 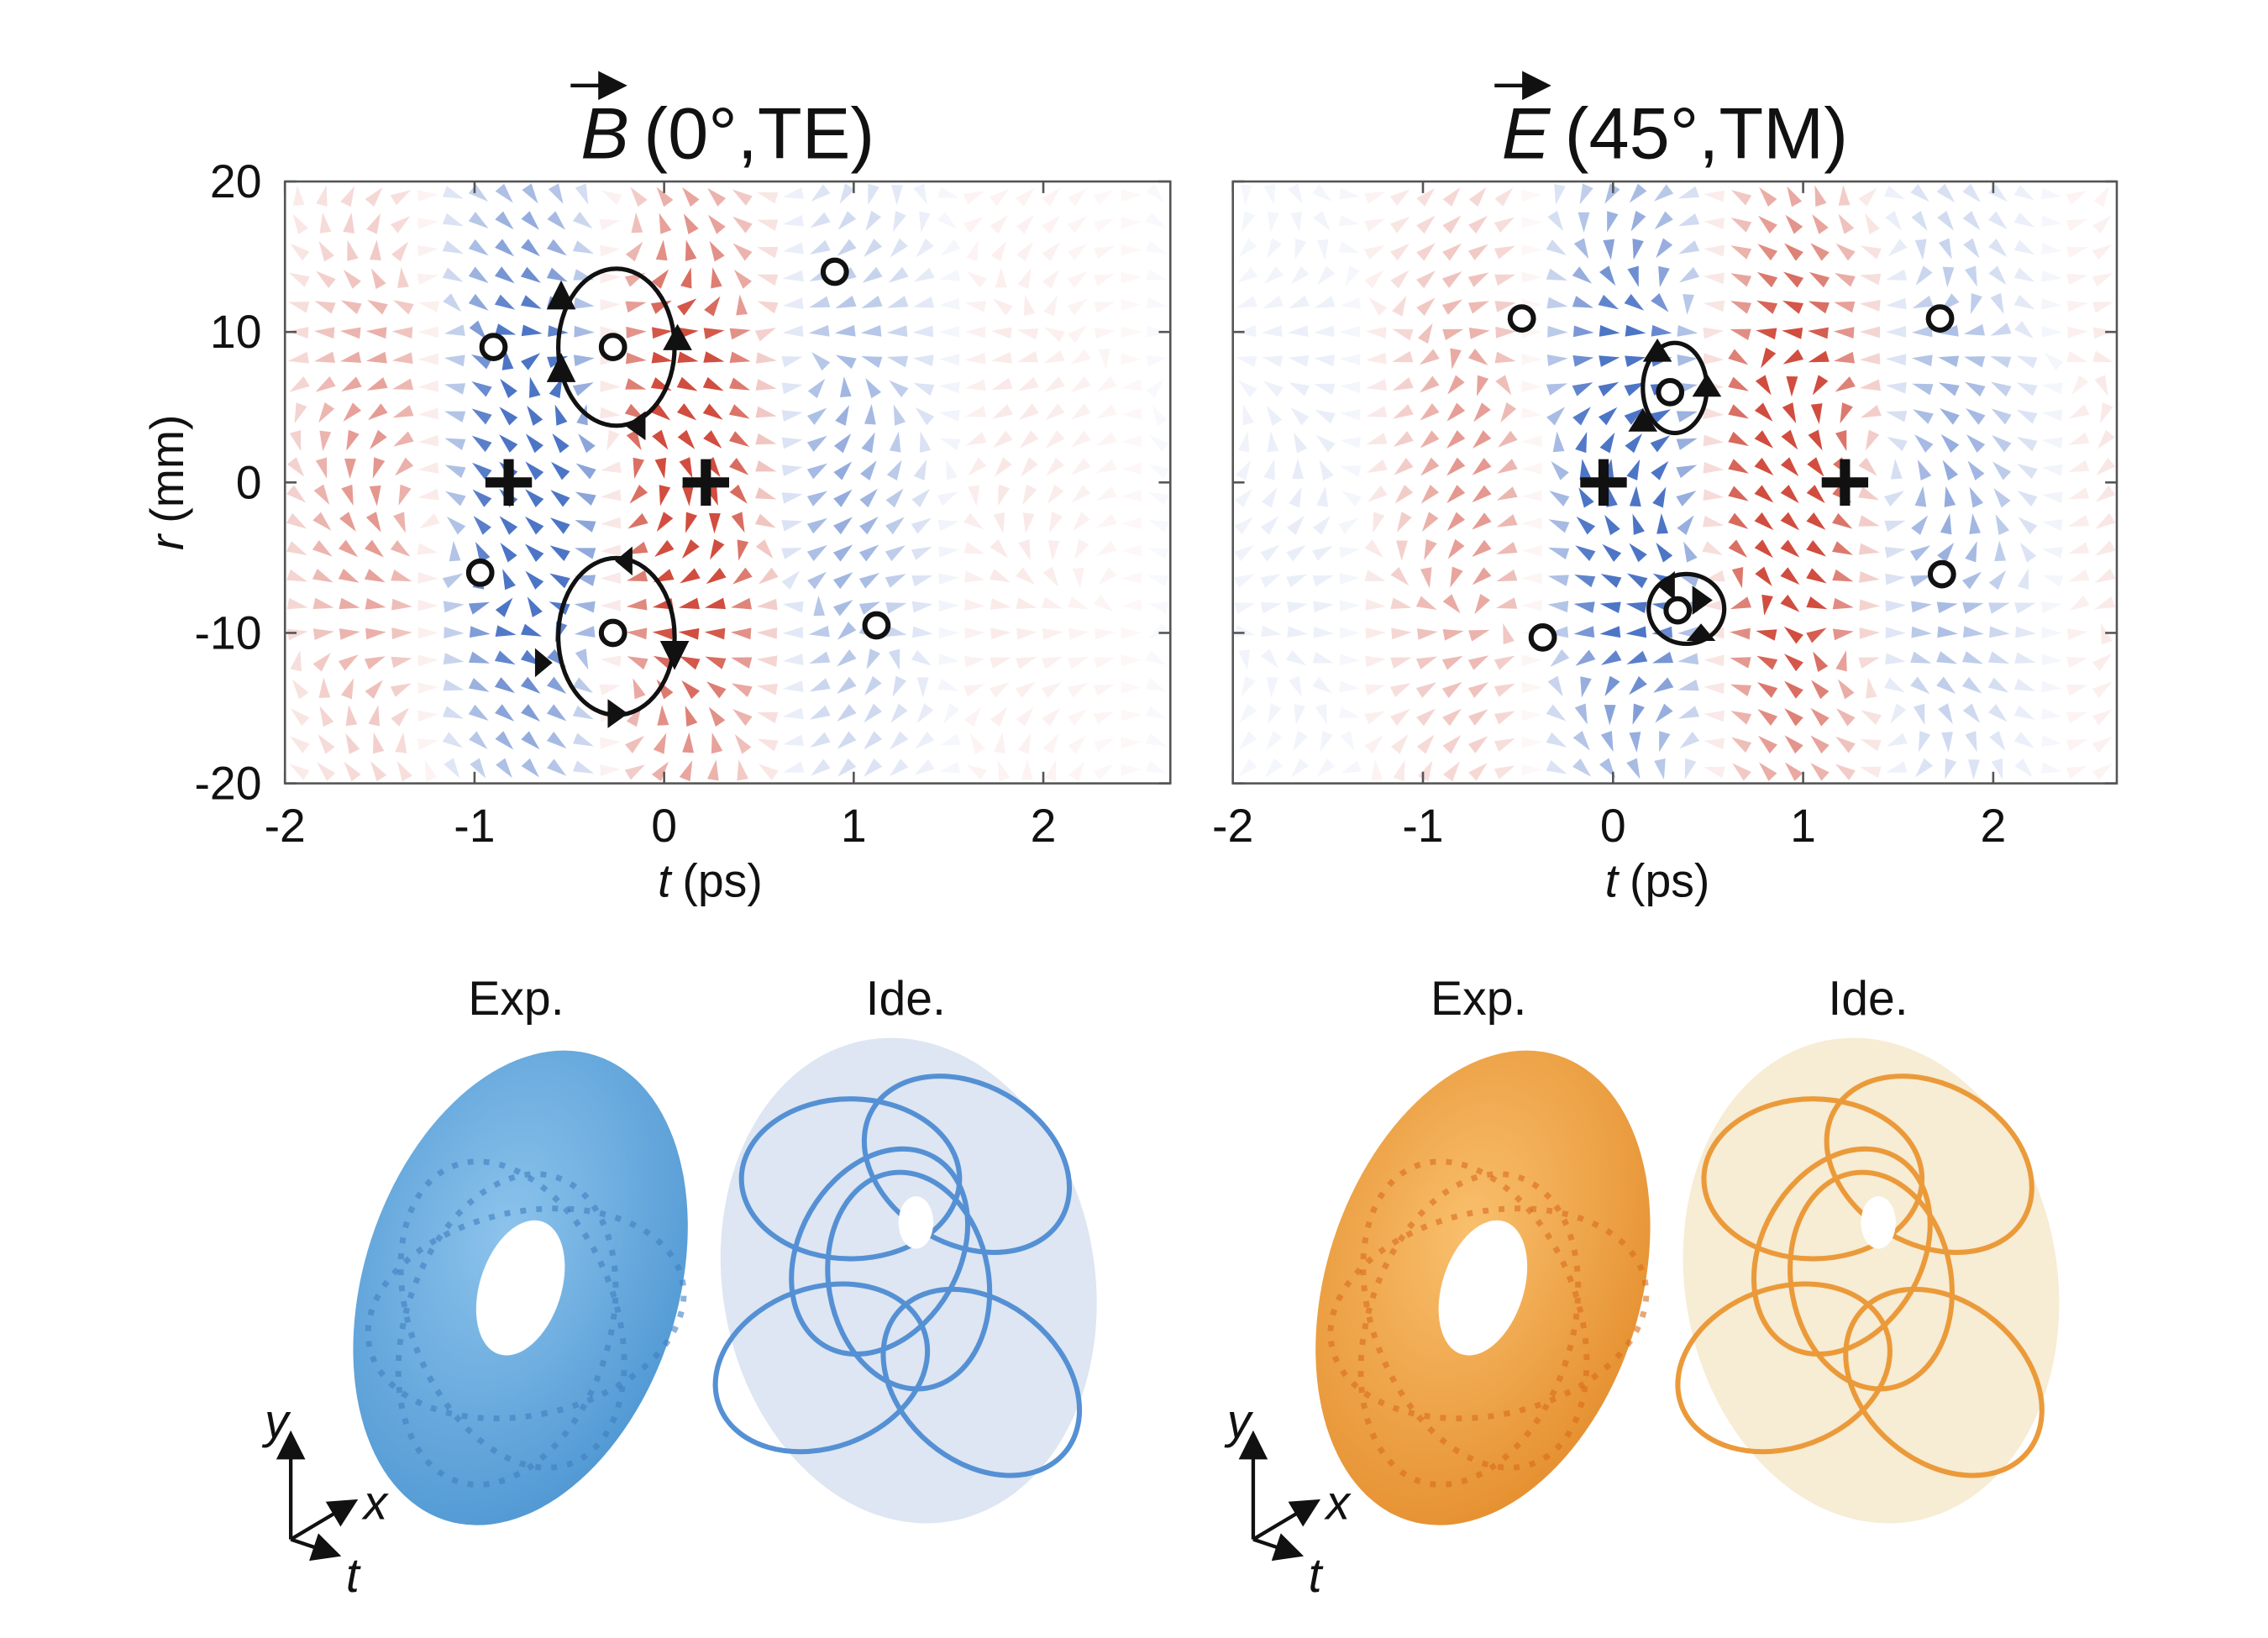 I want to click on exp-label: Exp., so click(x=516, y=999).